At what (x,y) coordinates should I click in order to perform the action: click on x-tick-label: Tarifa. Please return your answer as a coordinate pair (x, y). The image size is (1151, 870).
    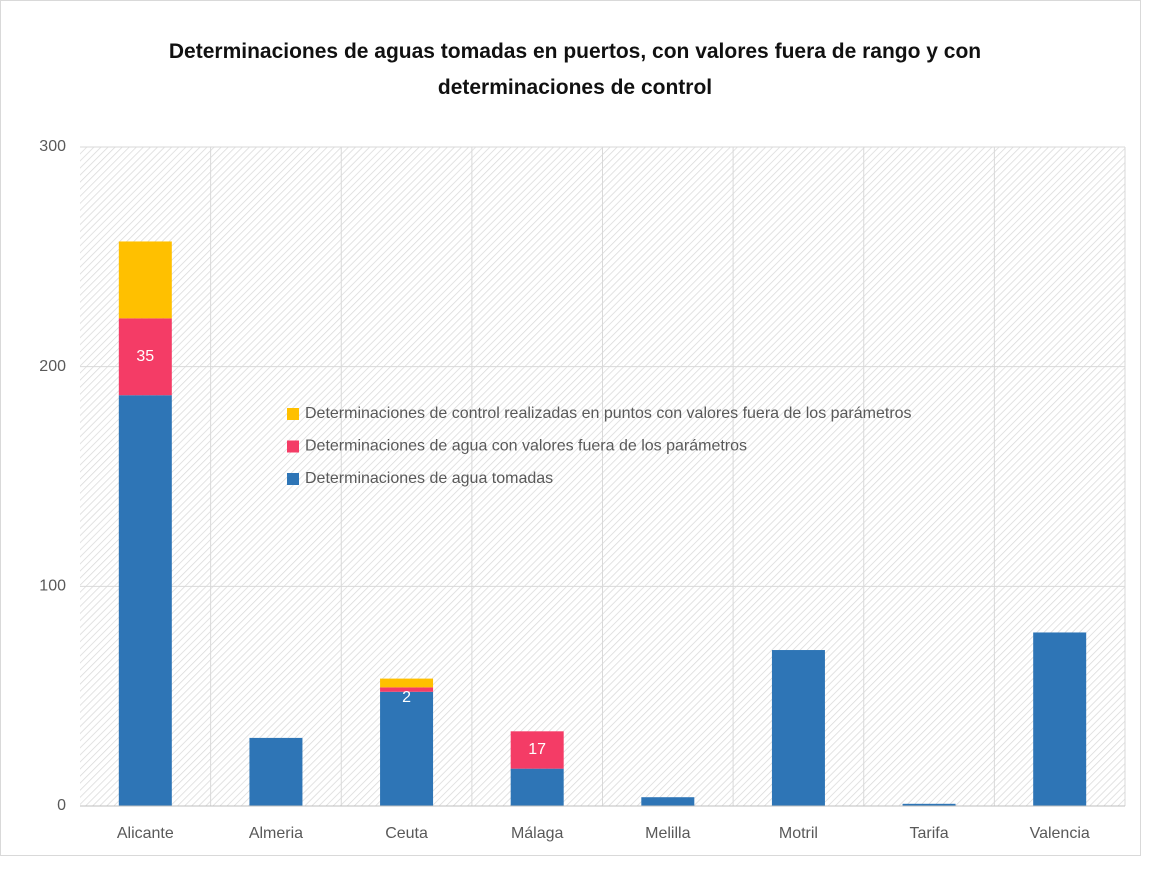
    Looking at the image, I should click on (929, 833).